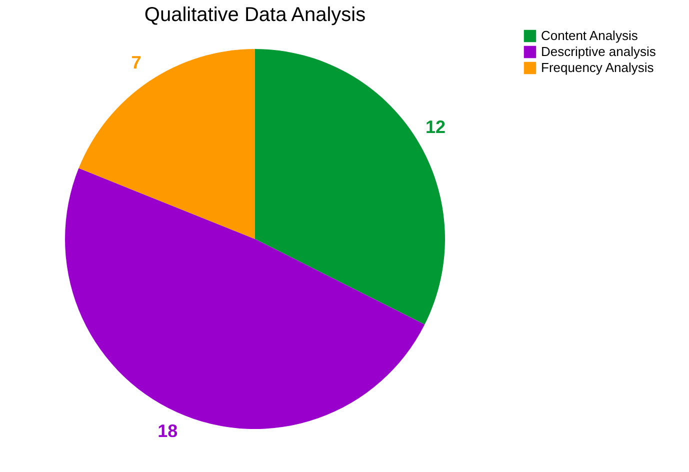 The width and height of the screenshot is (689, 472). What do you see at coordinates (166, 144) in the screenshot?
I see `pie-slice` at bounding box center [166, 144].